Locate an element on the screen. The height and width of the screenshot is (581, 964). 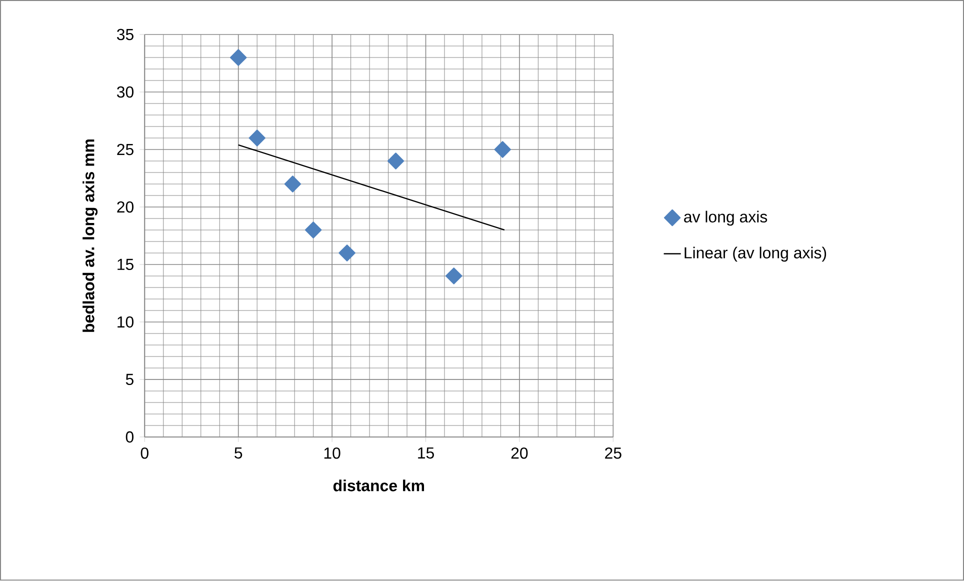
x-tick-label: 5 is located at coordinates (238, 453).